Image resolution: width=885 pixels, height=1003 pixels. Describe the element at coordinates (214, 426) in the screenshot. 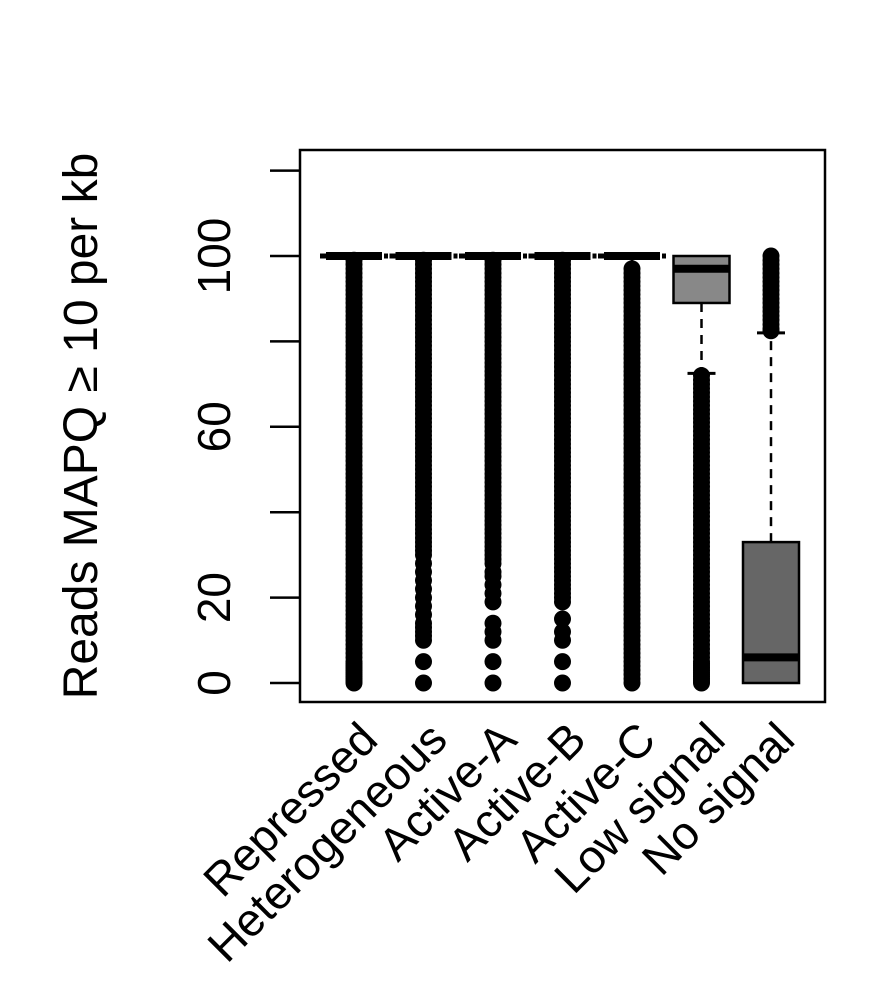

I see `y-tick-label: 60` at that location.